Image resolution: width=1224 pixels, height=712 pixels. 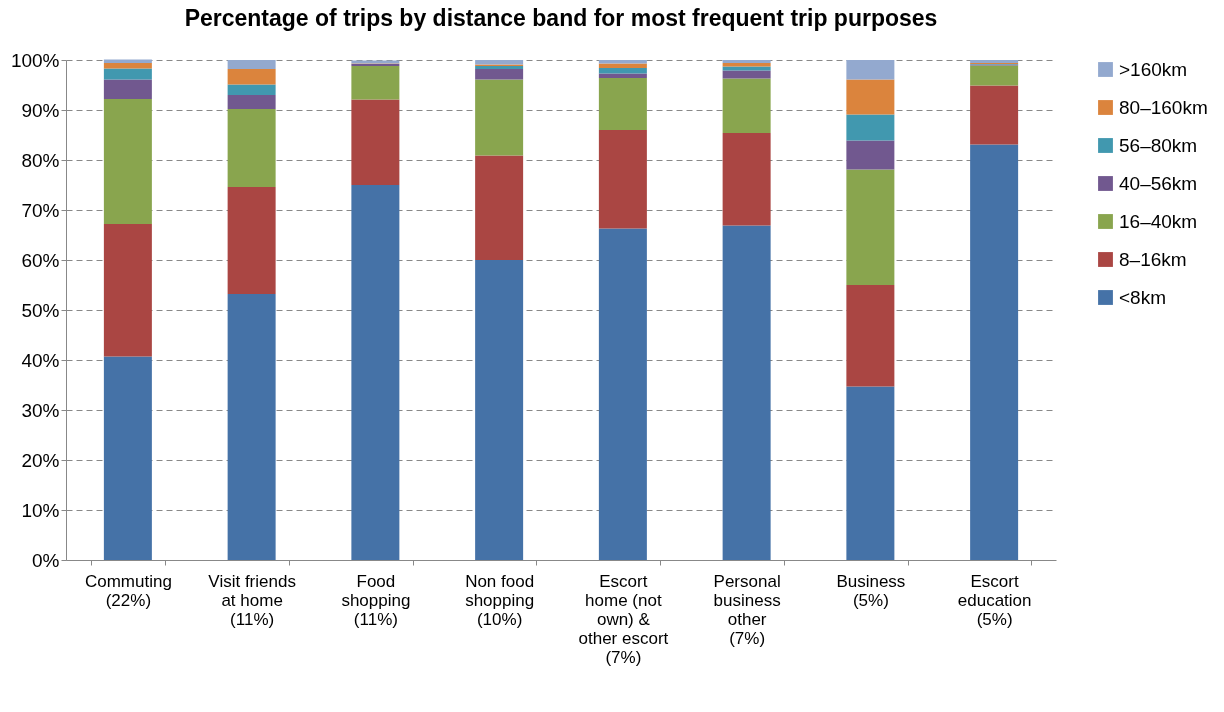 I want to click on x-tick-label: Non food shopping (10%), so click(x=500, y=600).